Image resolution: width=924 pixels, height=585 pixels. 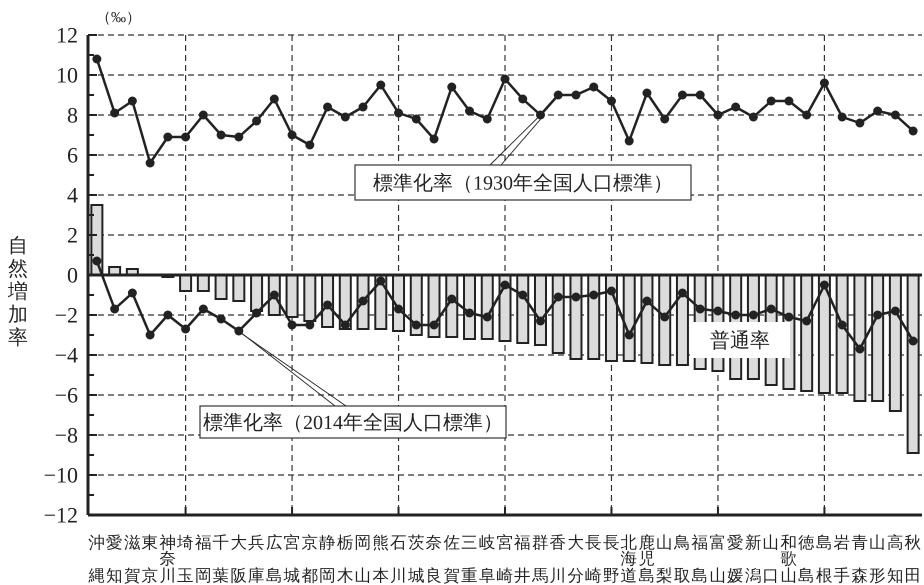 What do you see at coordinates (345, 559) in the screenshot?
I see `x-tick-label: 栃木` at bounding box center [345, 559].